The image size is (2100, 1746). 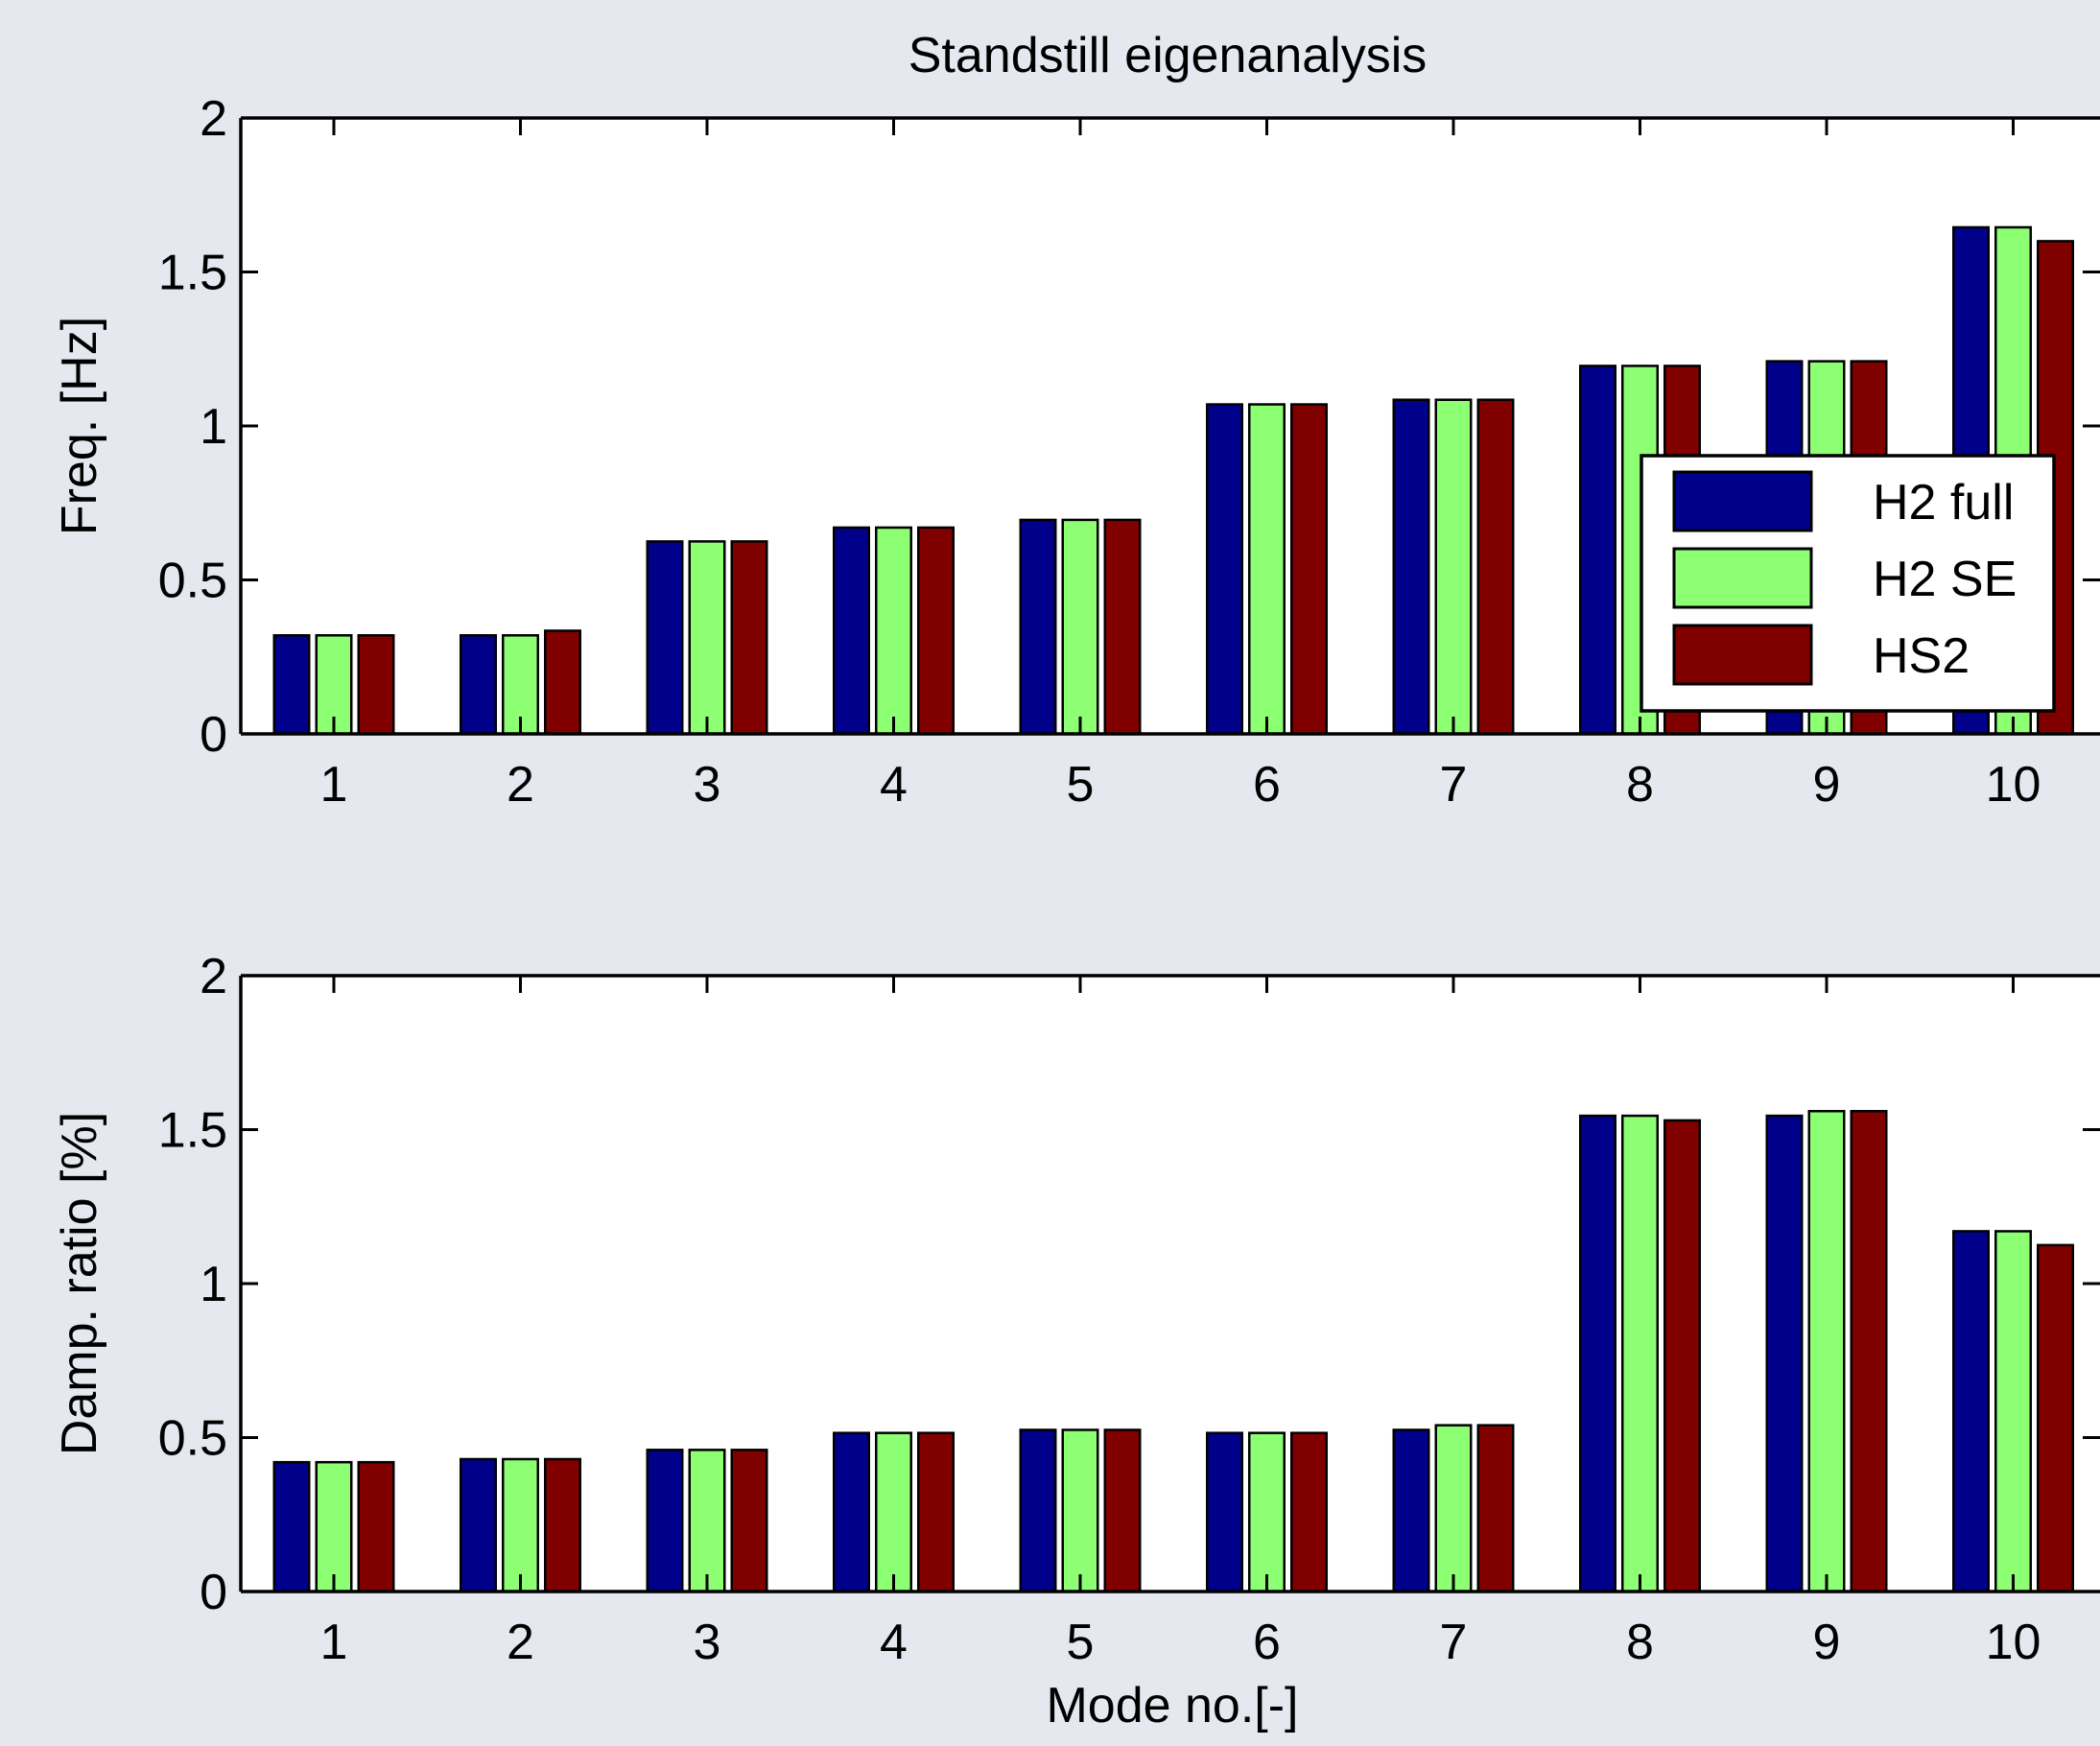 What do you see at coordinates (1827, 785) in the screenshot?
I see `freq-xtick-label: 9` at bounding box center [1827, 785].